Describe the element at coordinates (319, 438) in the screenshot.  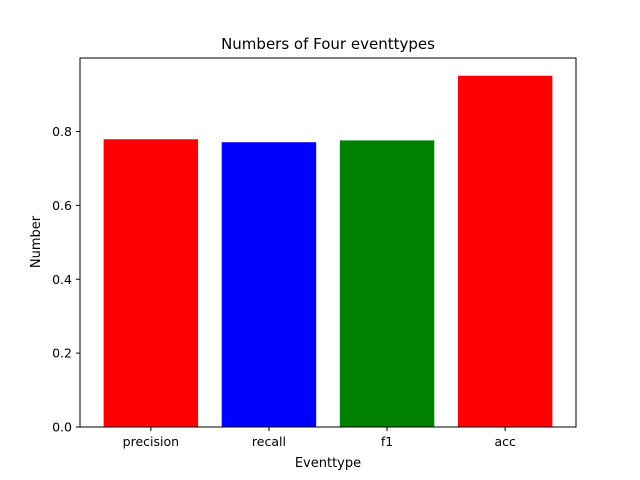
I see `x-axis-ticks: precision recall f1 acc` at that location.